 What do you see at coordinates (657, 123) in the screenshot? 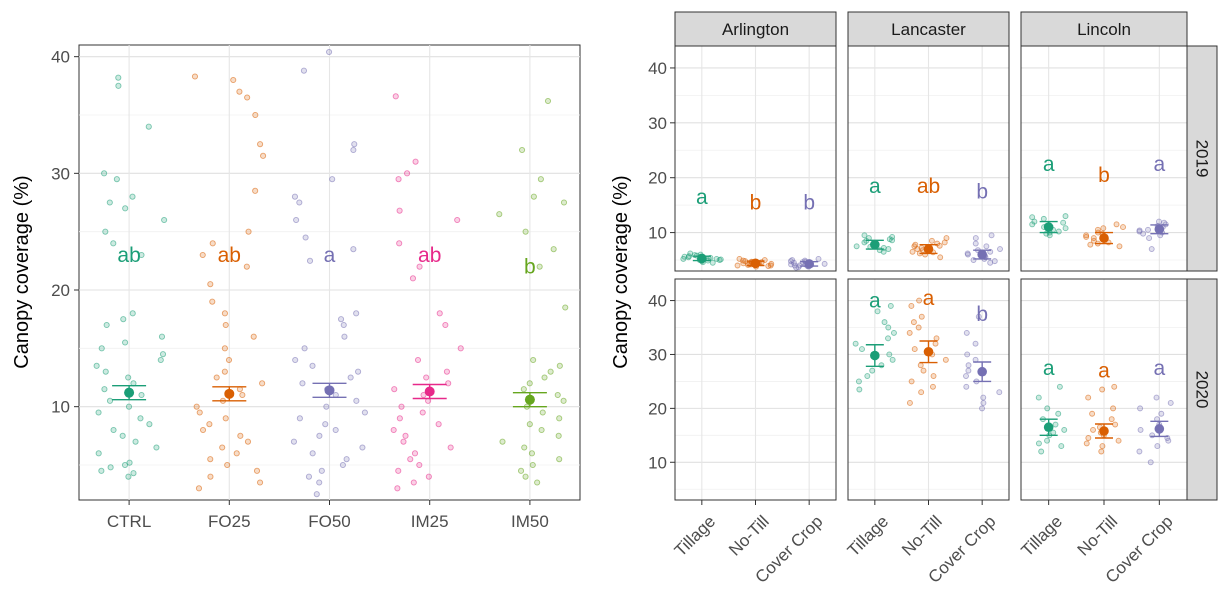
I see `y-tick-label: 30` at bounding box center [657, 123].